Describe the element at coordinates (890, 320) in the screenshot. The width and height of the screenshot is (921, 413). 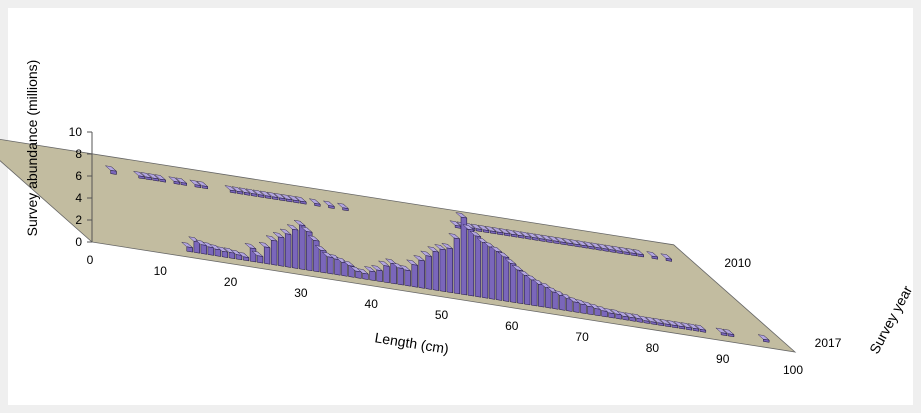
I see `depth-axis-title: Survey year` at that location.